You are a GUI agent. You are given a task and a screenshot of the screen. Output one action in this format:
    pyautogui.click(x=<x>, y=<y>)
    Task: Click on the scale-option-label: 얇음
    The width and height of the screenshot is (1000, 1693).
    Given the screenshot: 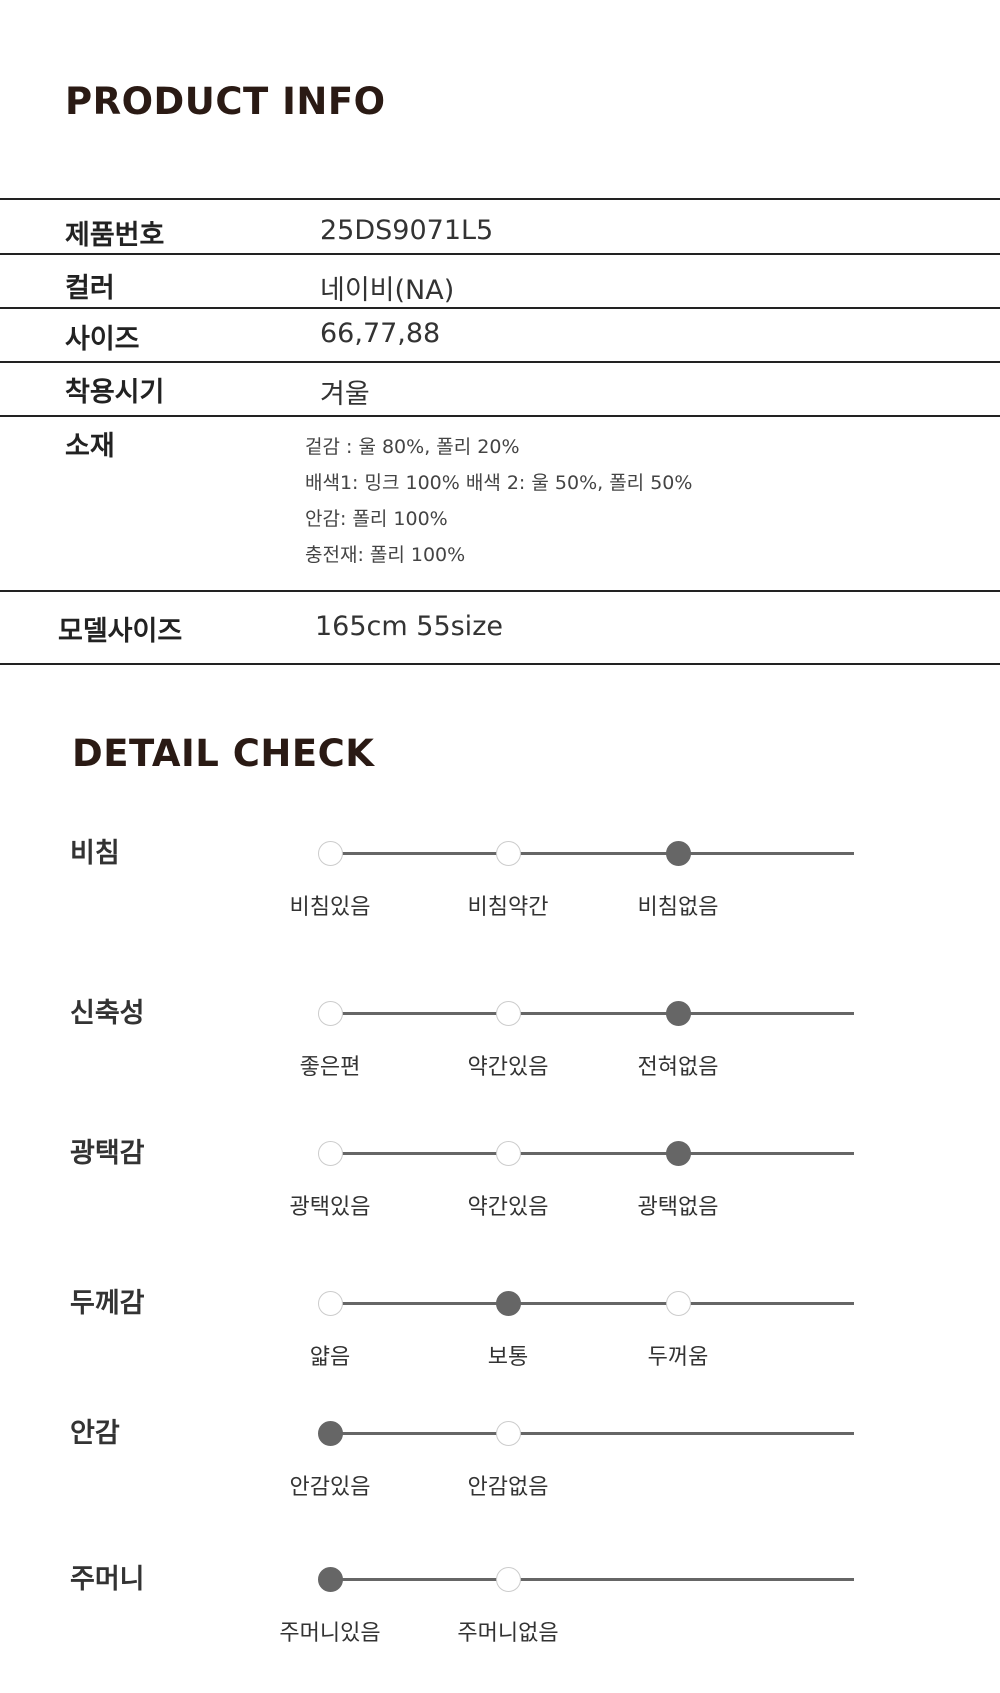 What is the action you would take?
    pyautogui.click(x=330, y=1357)
    